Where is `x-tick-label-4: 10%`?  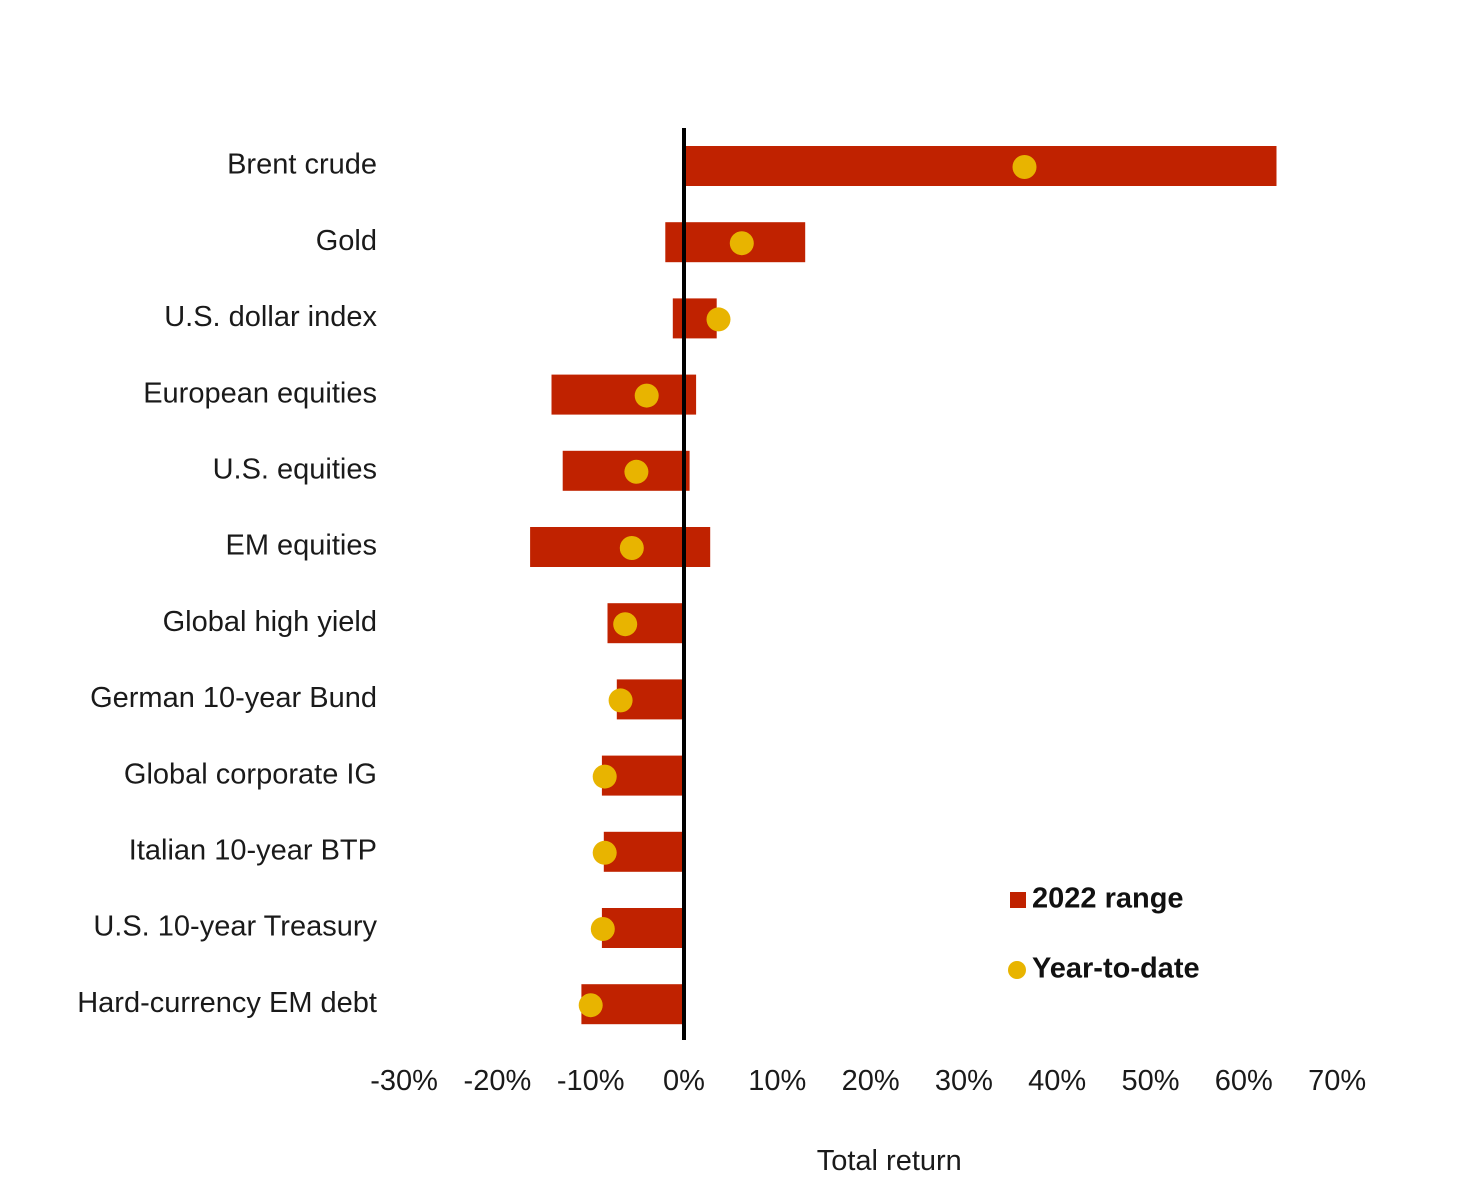
x-tick-label-4: 10% is located at coordinates (777, 1081).